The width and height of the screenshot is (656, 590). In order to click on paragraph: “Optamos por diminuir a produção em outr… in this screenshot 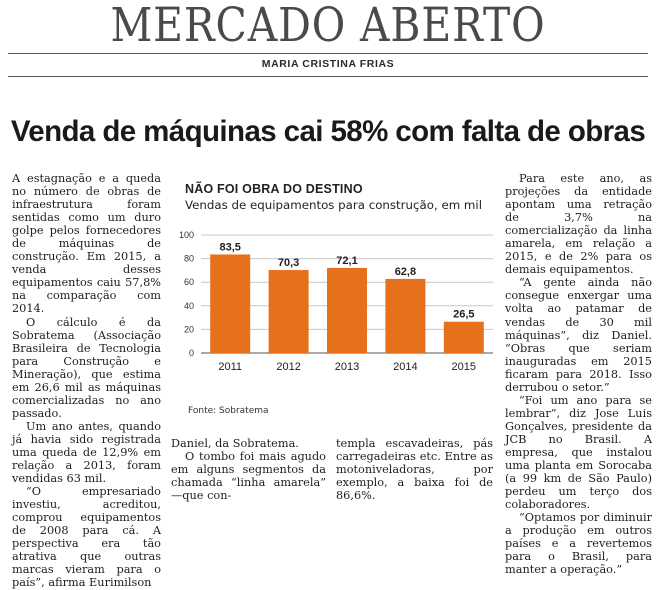, I will do `click(578, 544)`.